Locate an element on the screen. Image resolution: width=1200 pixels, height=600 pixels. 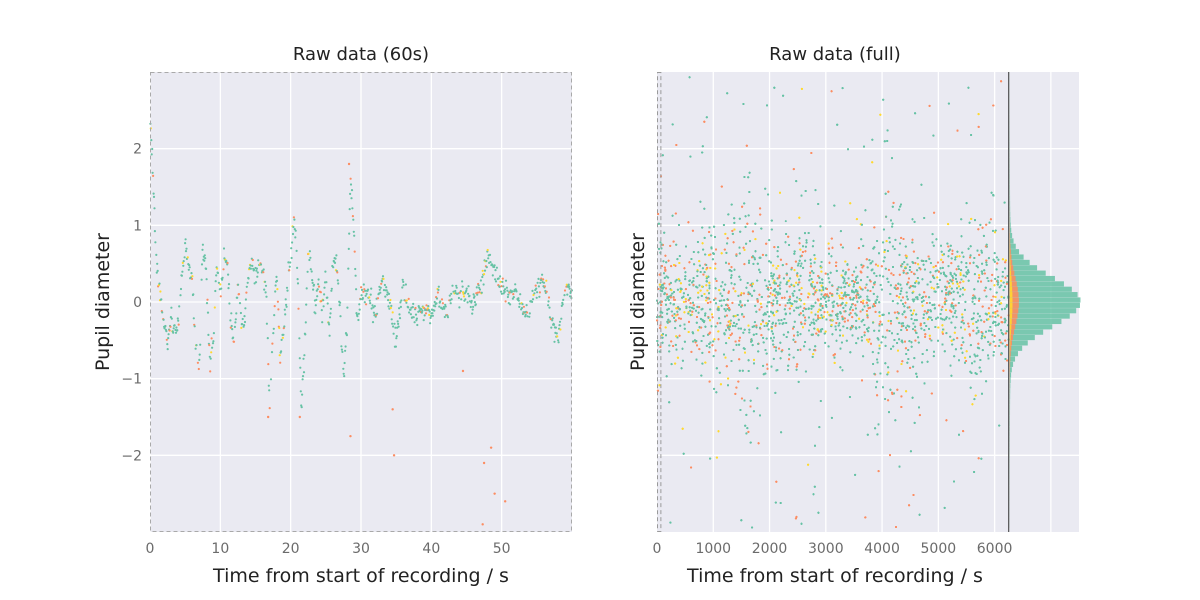
left-xtick-label: 50 is located at coordinates (502, 549).